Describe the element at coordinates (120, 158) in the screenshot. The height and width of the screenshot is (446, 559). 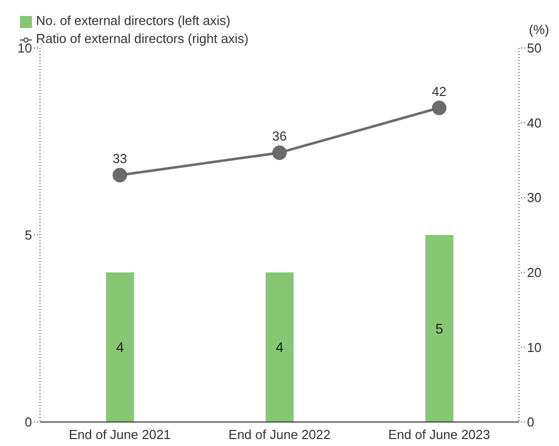
I see `data-label: 33` at that location.